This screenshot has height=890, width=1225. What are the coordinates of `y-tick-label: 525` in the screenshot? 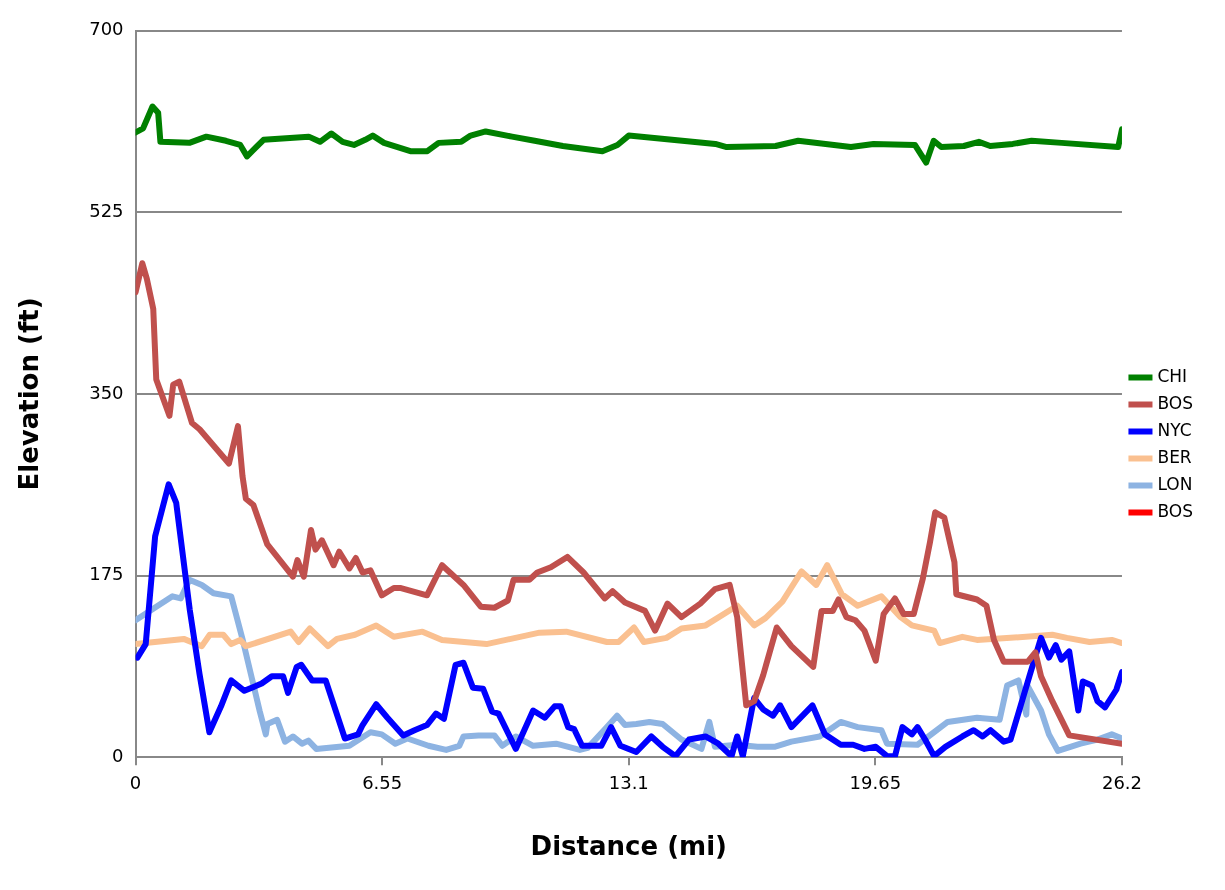 It's located at (106, 211).